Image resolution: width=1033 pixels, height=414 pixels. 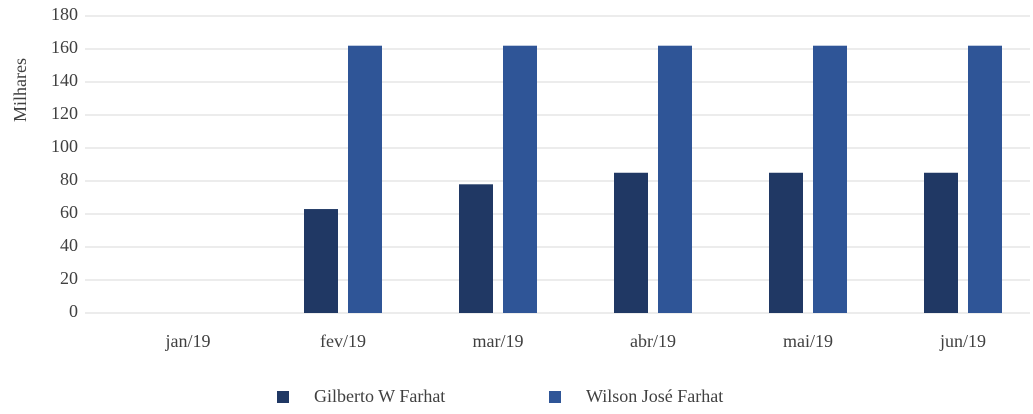 What do you see at coordinates (498, 341) in the screenshot?
I see `x-tick-label: mar/19` at bounding box center [498, 341].